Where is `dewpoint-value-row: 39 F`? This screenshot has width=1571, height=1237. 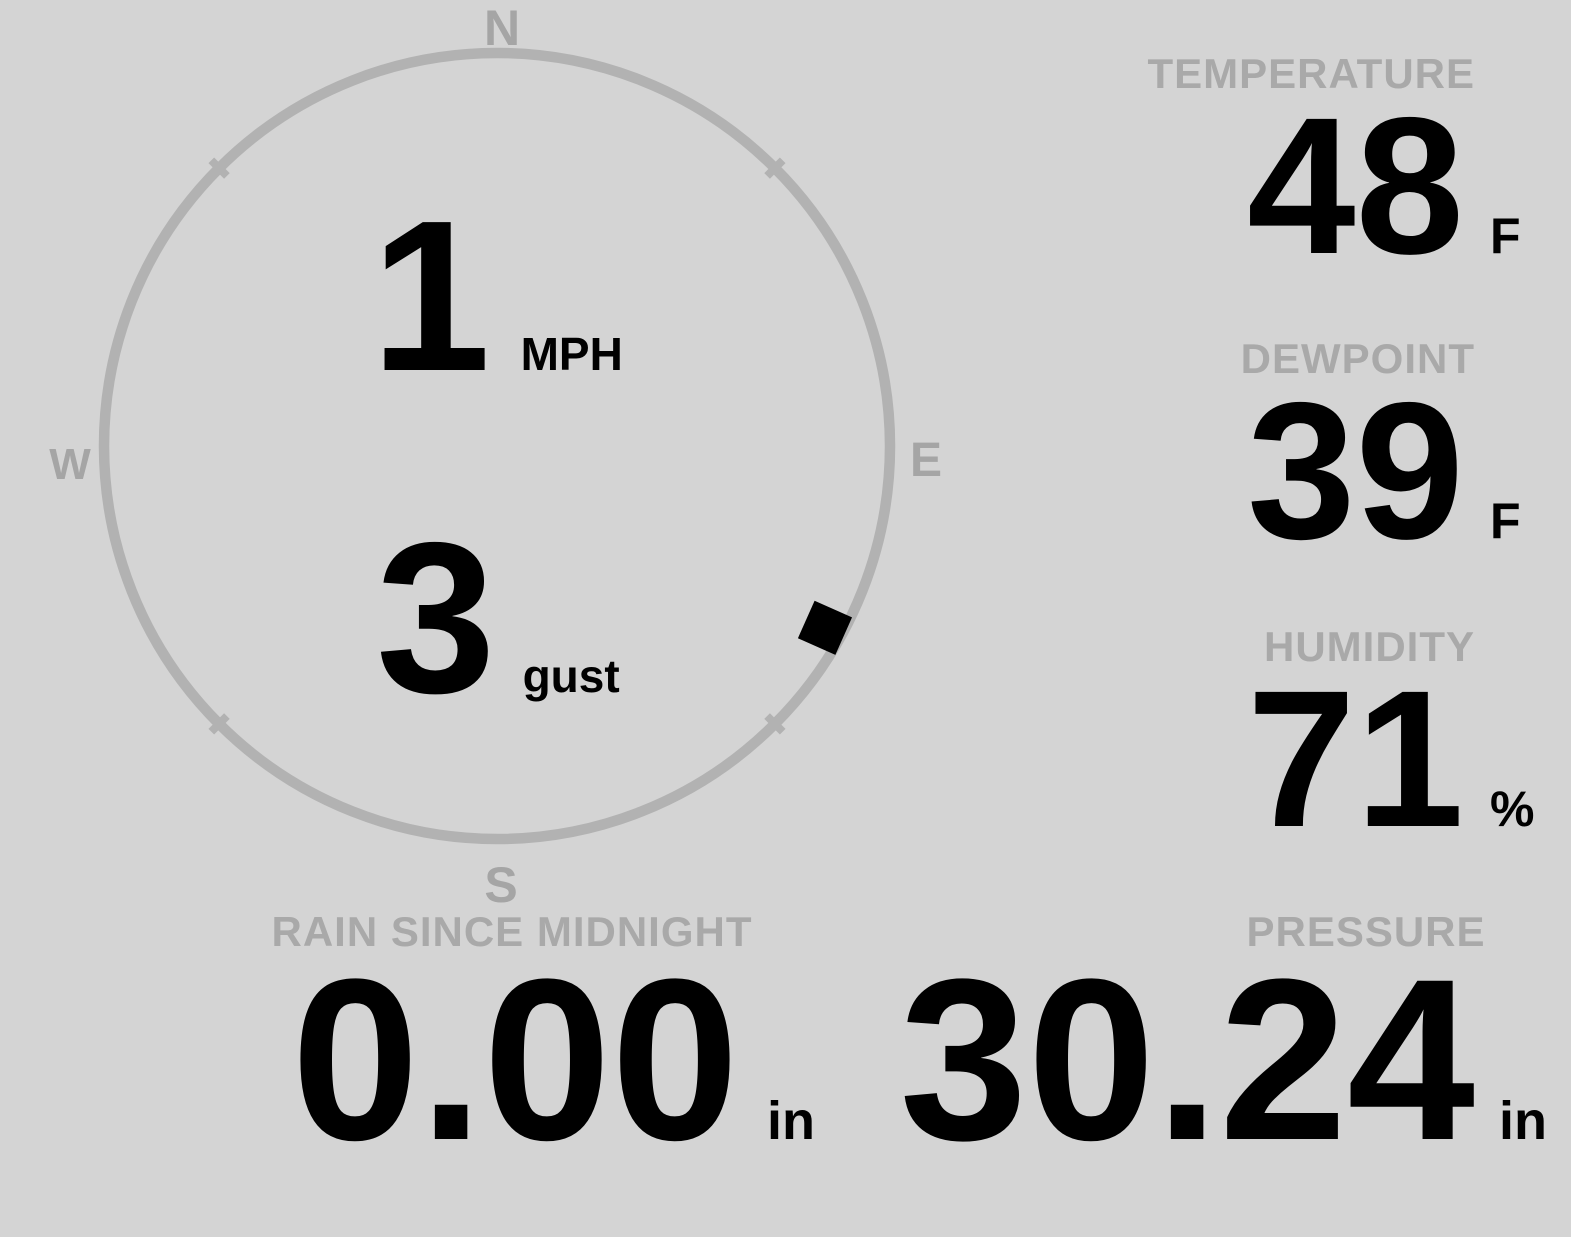 dewpoint-value-row: 39 F is located at coordinates (1393, 471).